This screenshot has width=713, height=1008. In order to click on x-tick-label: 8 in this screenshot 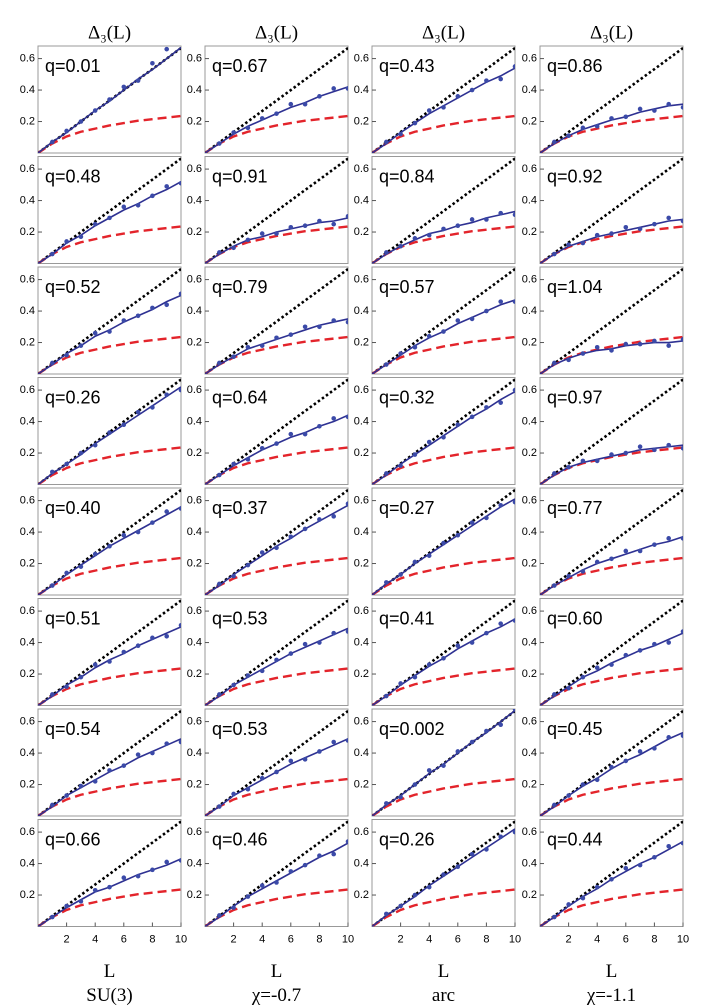, I will do `click(486, 939)`.